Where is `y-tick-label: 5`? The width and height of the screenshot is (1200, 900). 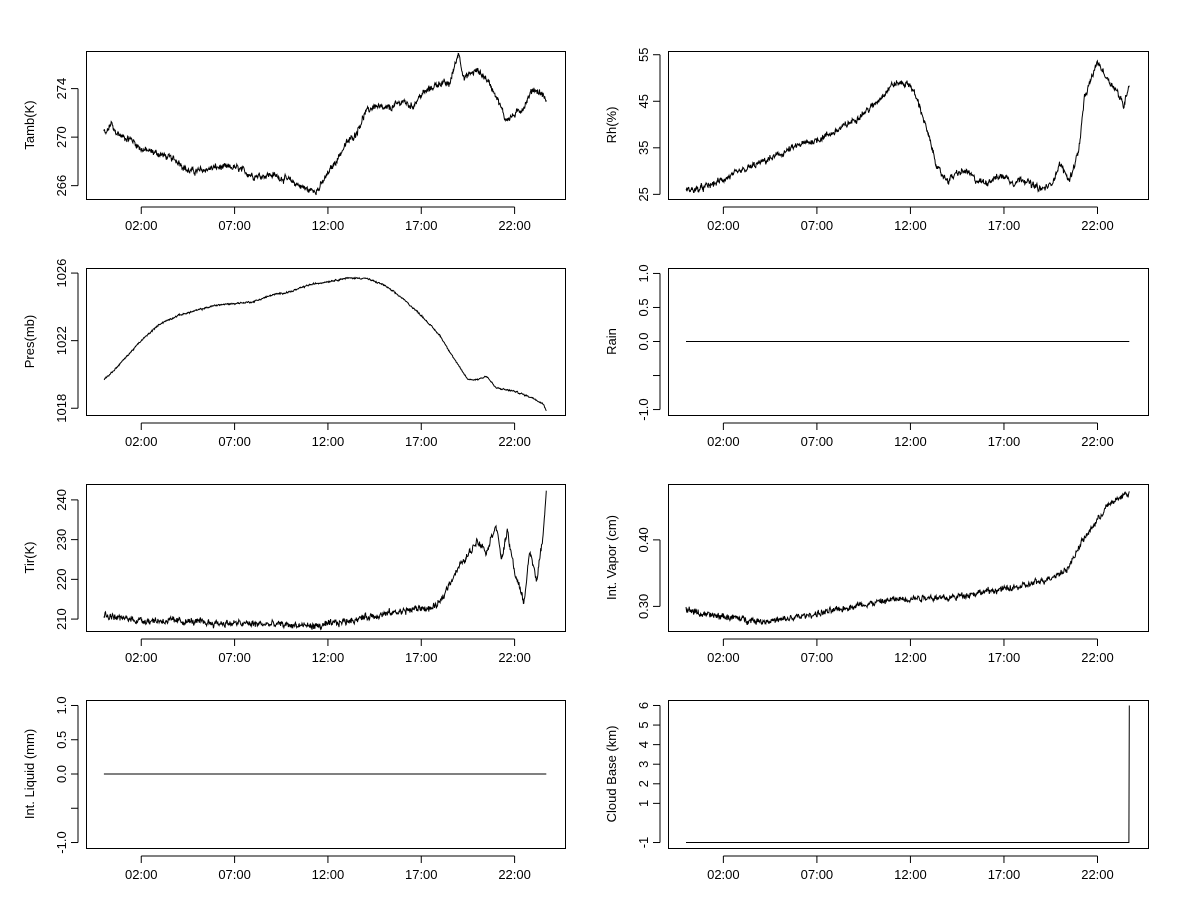
y-tick-label: 5 is located at coordinates (643, 724).